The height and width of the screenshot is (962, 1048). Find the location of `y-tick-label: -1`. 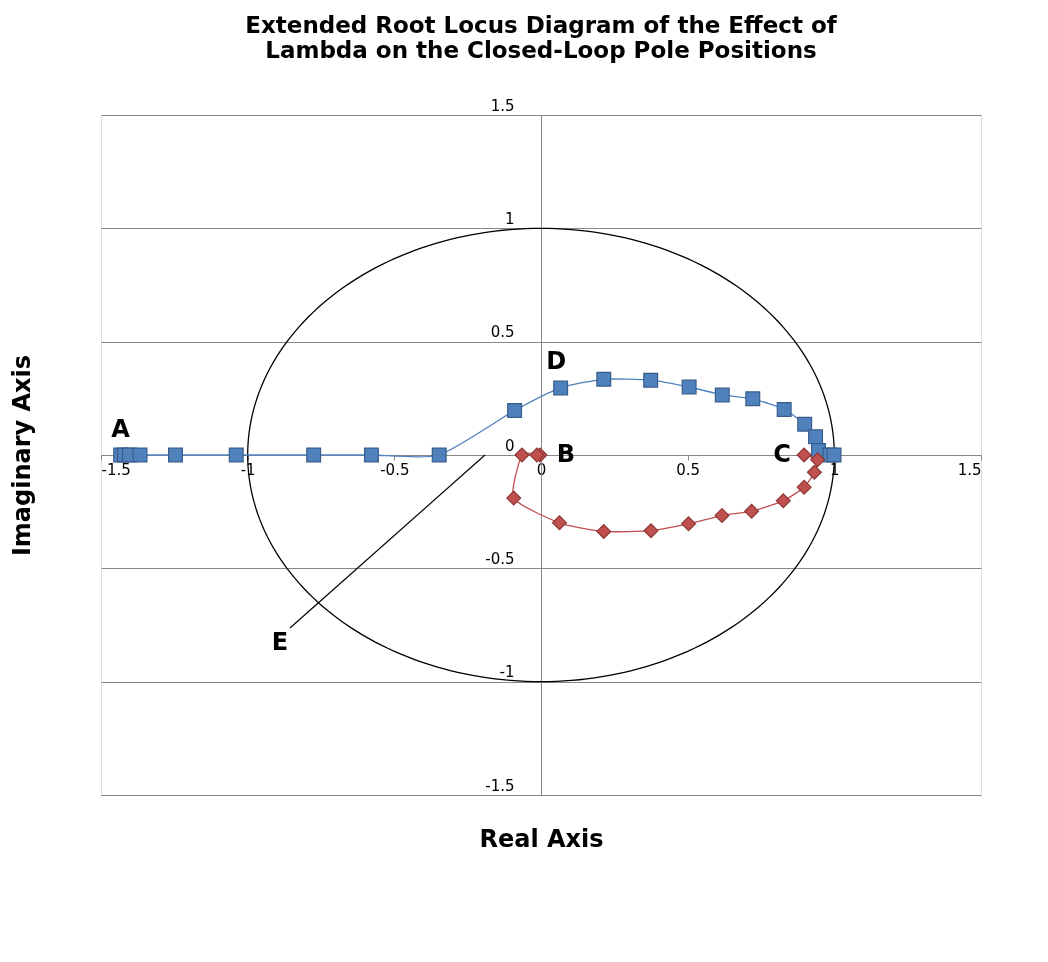

y-tick-label: -1 is located at coordinates (507, 672).